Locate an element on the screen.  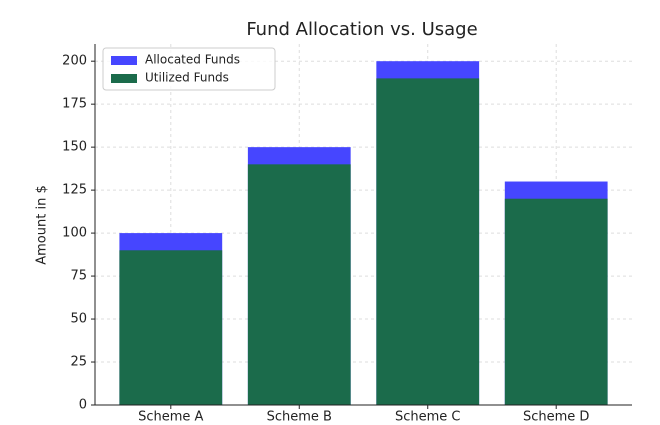
y-tick-label: 150 is located at coordinates (74, 147).